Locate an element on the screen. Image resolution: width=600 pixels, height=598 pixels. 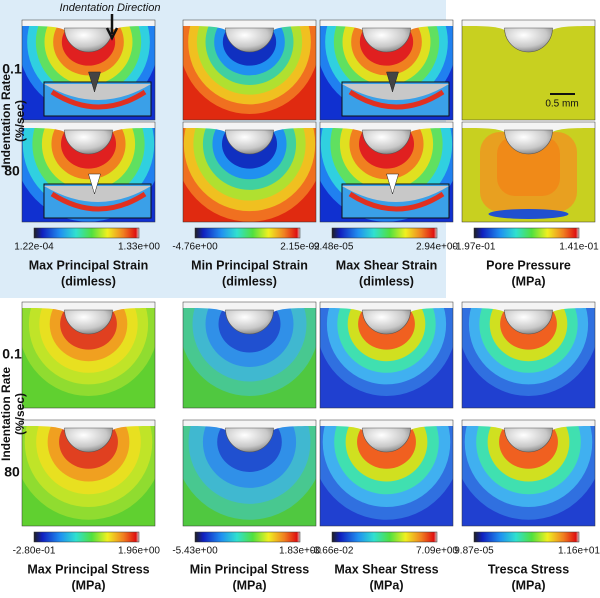
colorbar-min: -4.76e+00 is located at coordinates (195, 247).